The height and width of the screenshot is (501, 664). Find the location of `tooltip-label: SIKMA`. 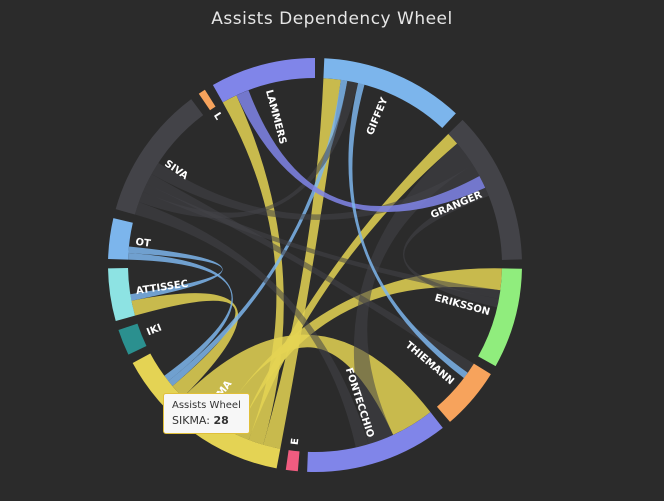

tooltip-label: SIKMA is located at coordinates (189, 420).